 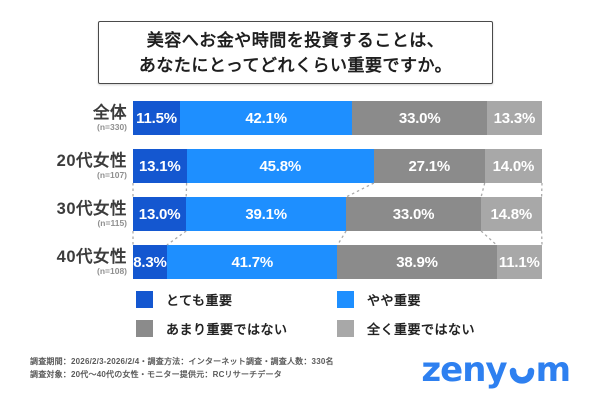 I want to click on category-label-block: 40代女性 (n=108), so click(x=73, y=262).